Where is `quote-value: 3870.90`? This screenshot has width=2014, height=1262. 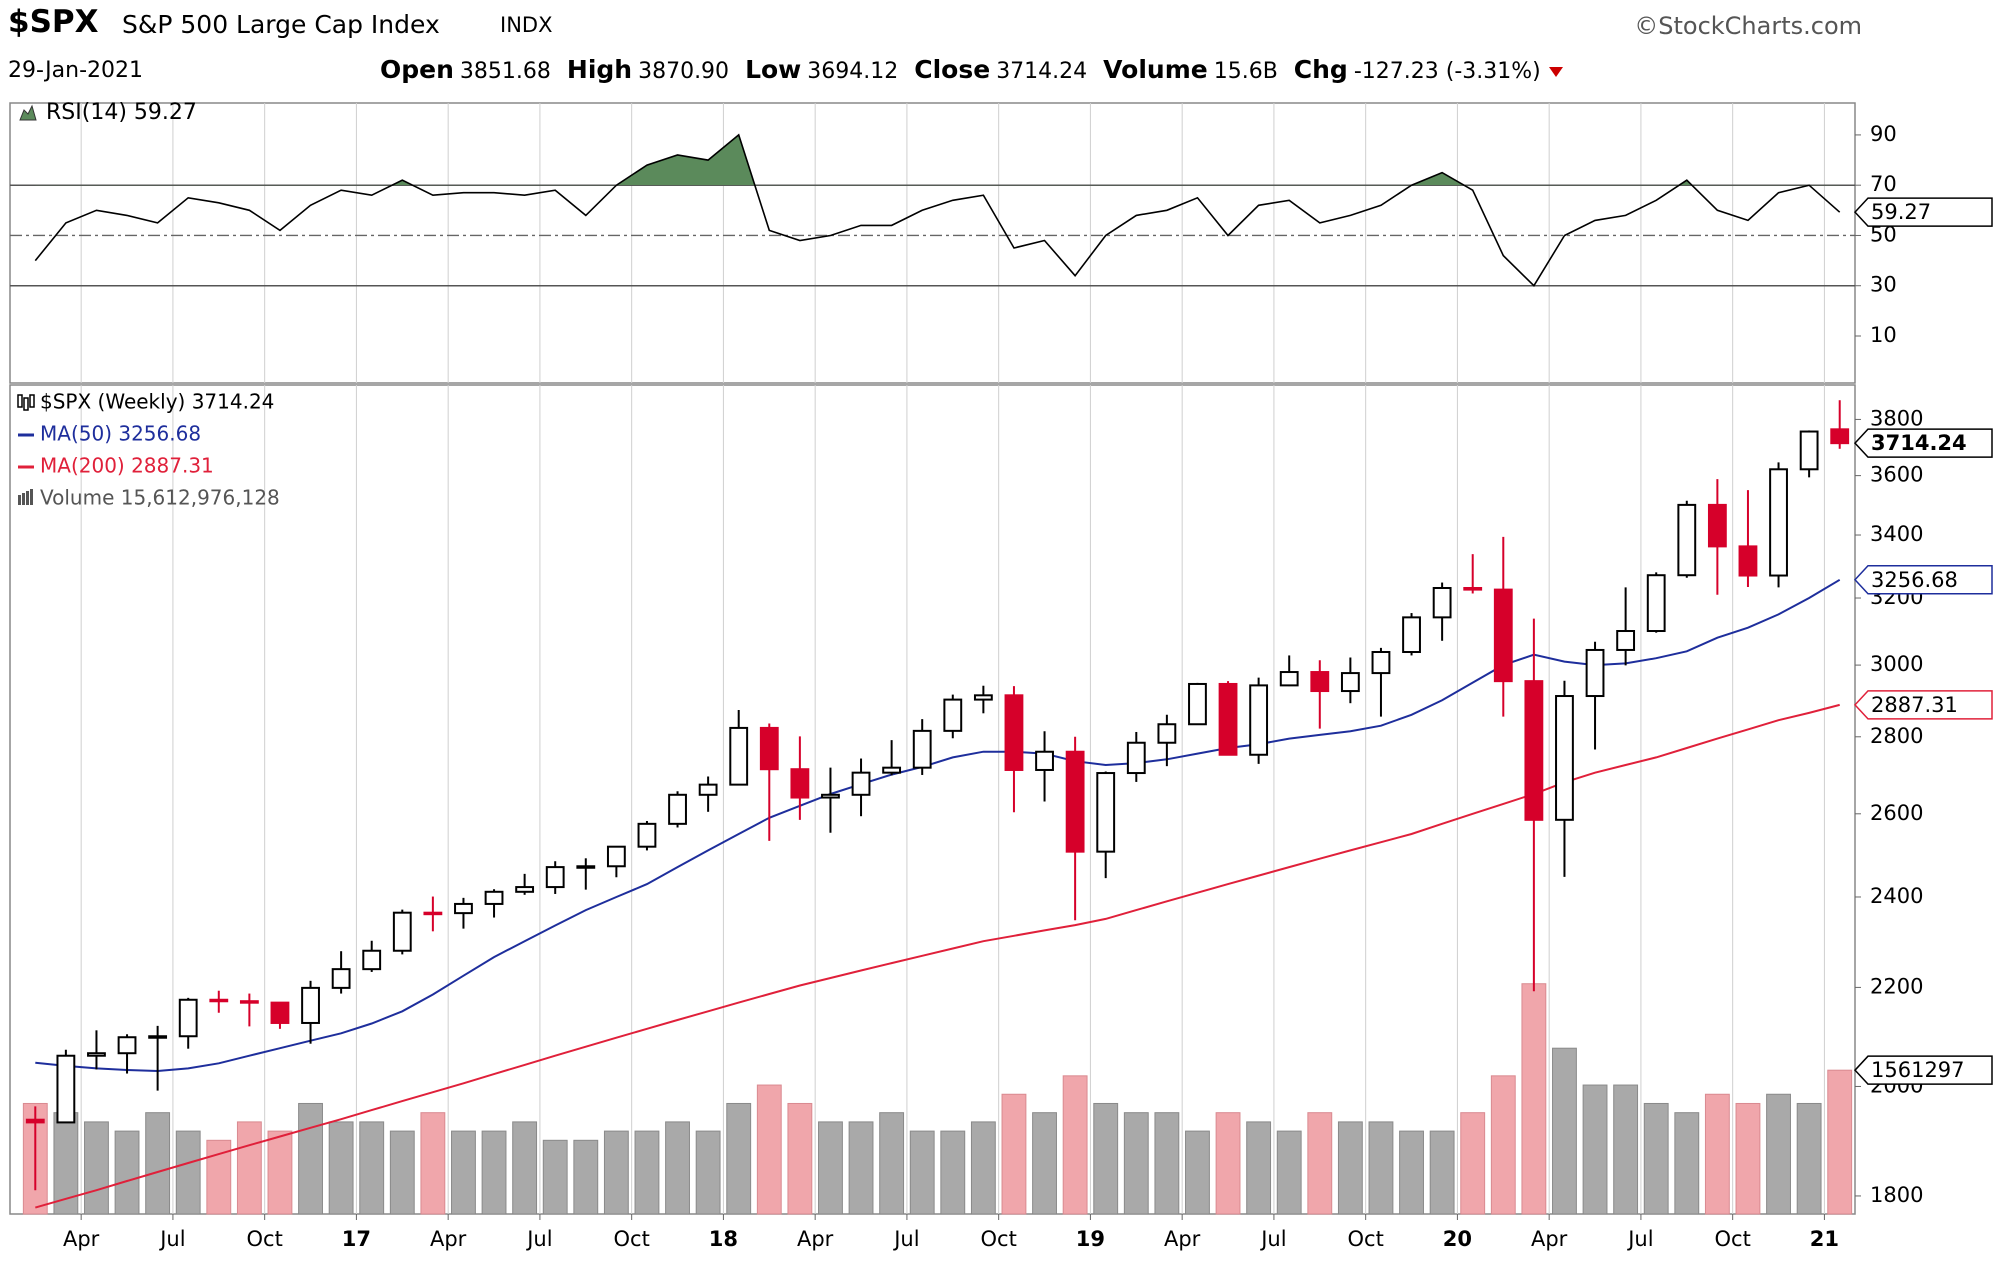
quote-value: 3870.90 is located at coordinates (684, 71).